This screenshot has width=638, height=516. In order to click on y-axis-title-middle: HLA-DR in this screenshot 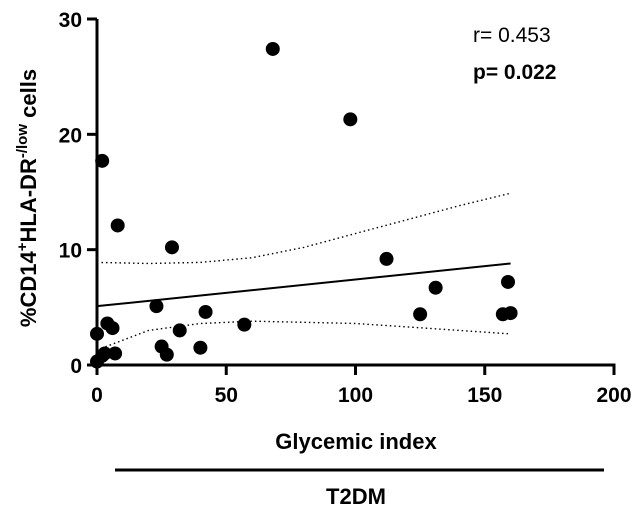, I will do `click(28, 200)`.